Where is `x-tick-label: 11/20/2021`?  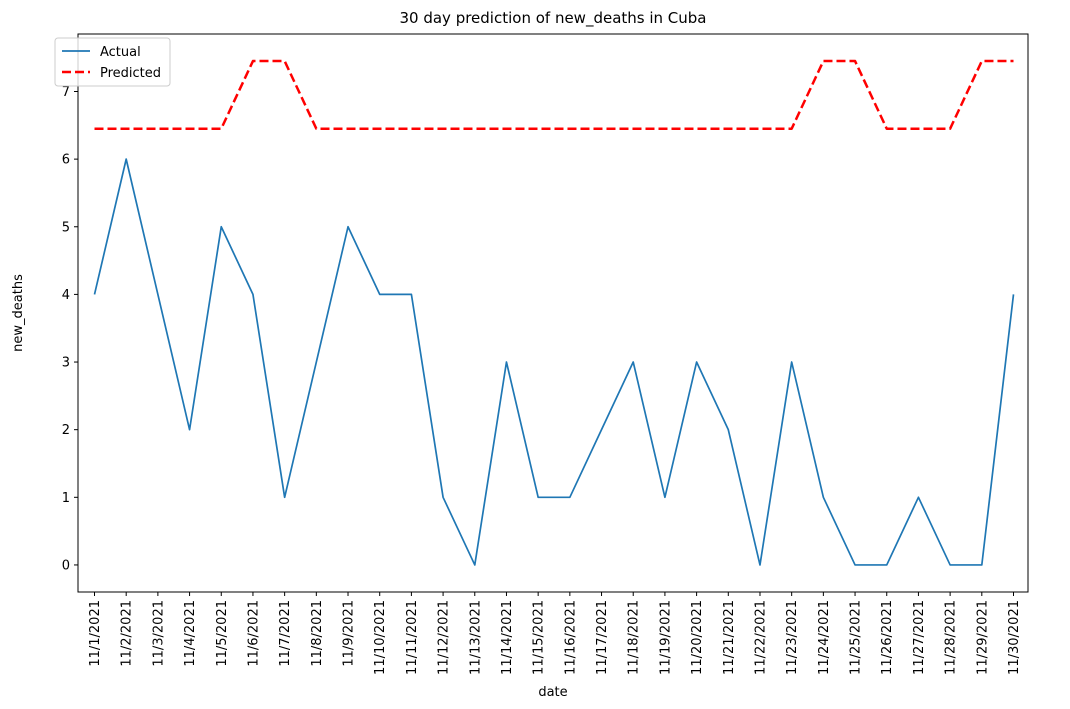
x-tick-label: 11/20/2021 is located at coordinates (697, 637).